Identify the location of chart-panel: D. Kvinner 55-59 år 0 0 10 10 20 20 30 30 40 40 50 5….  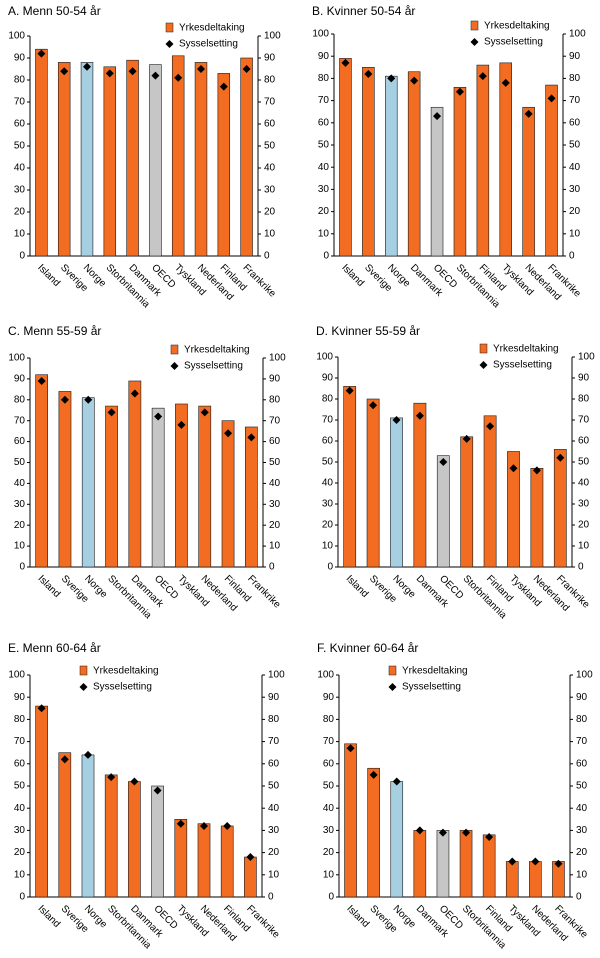
(455, 472).